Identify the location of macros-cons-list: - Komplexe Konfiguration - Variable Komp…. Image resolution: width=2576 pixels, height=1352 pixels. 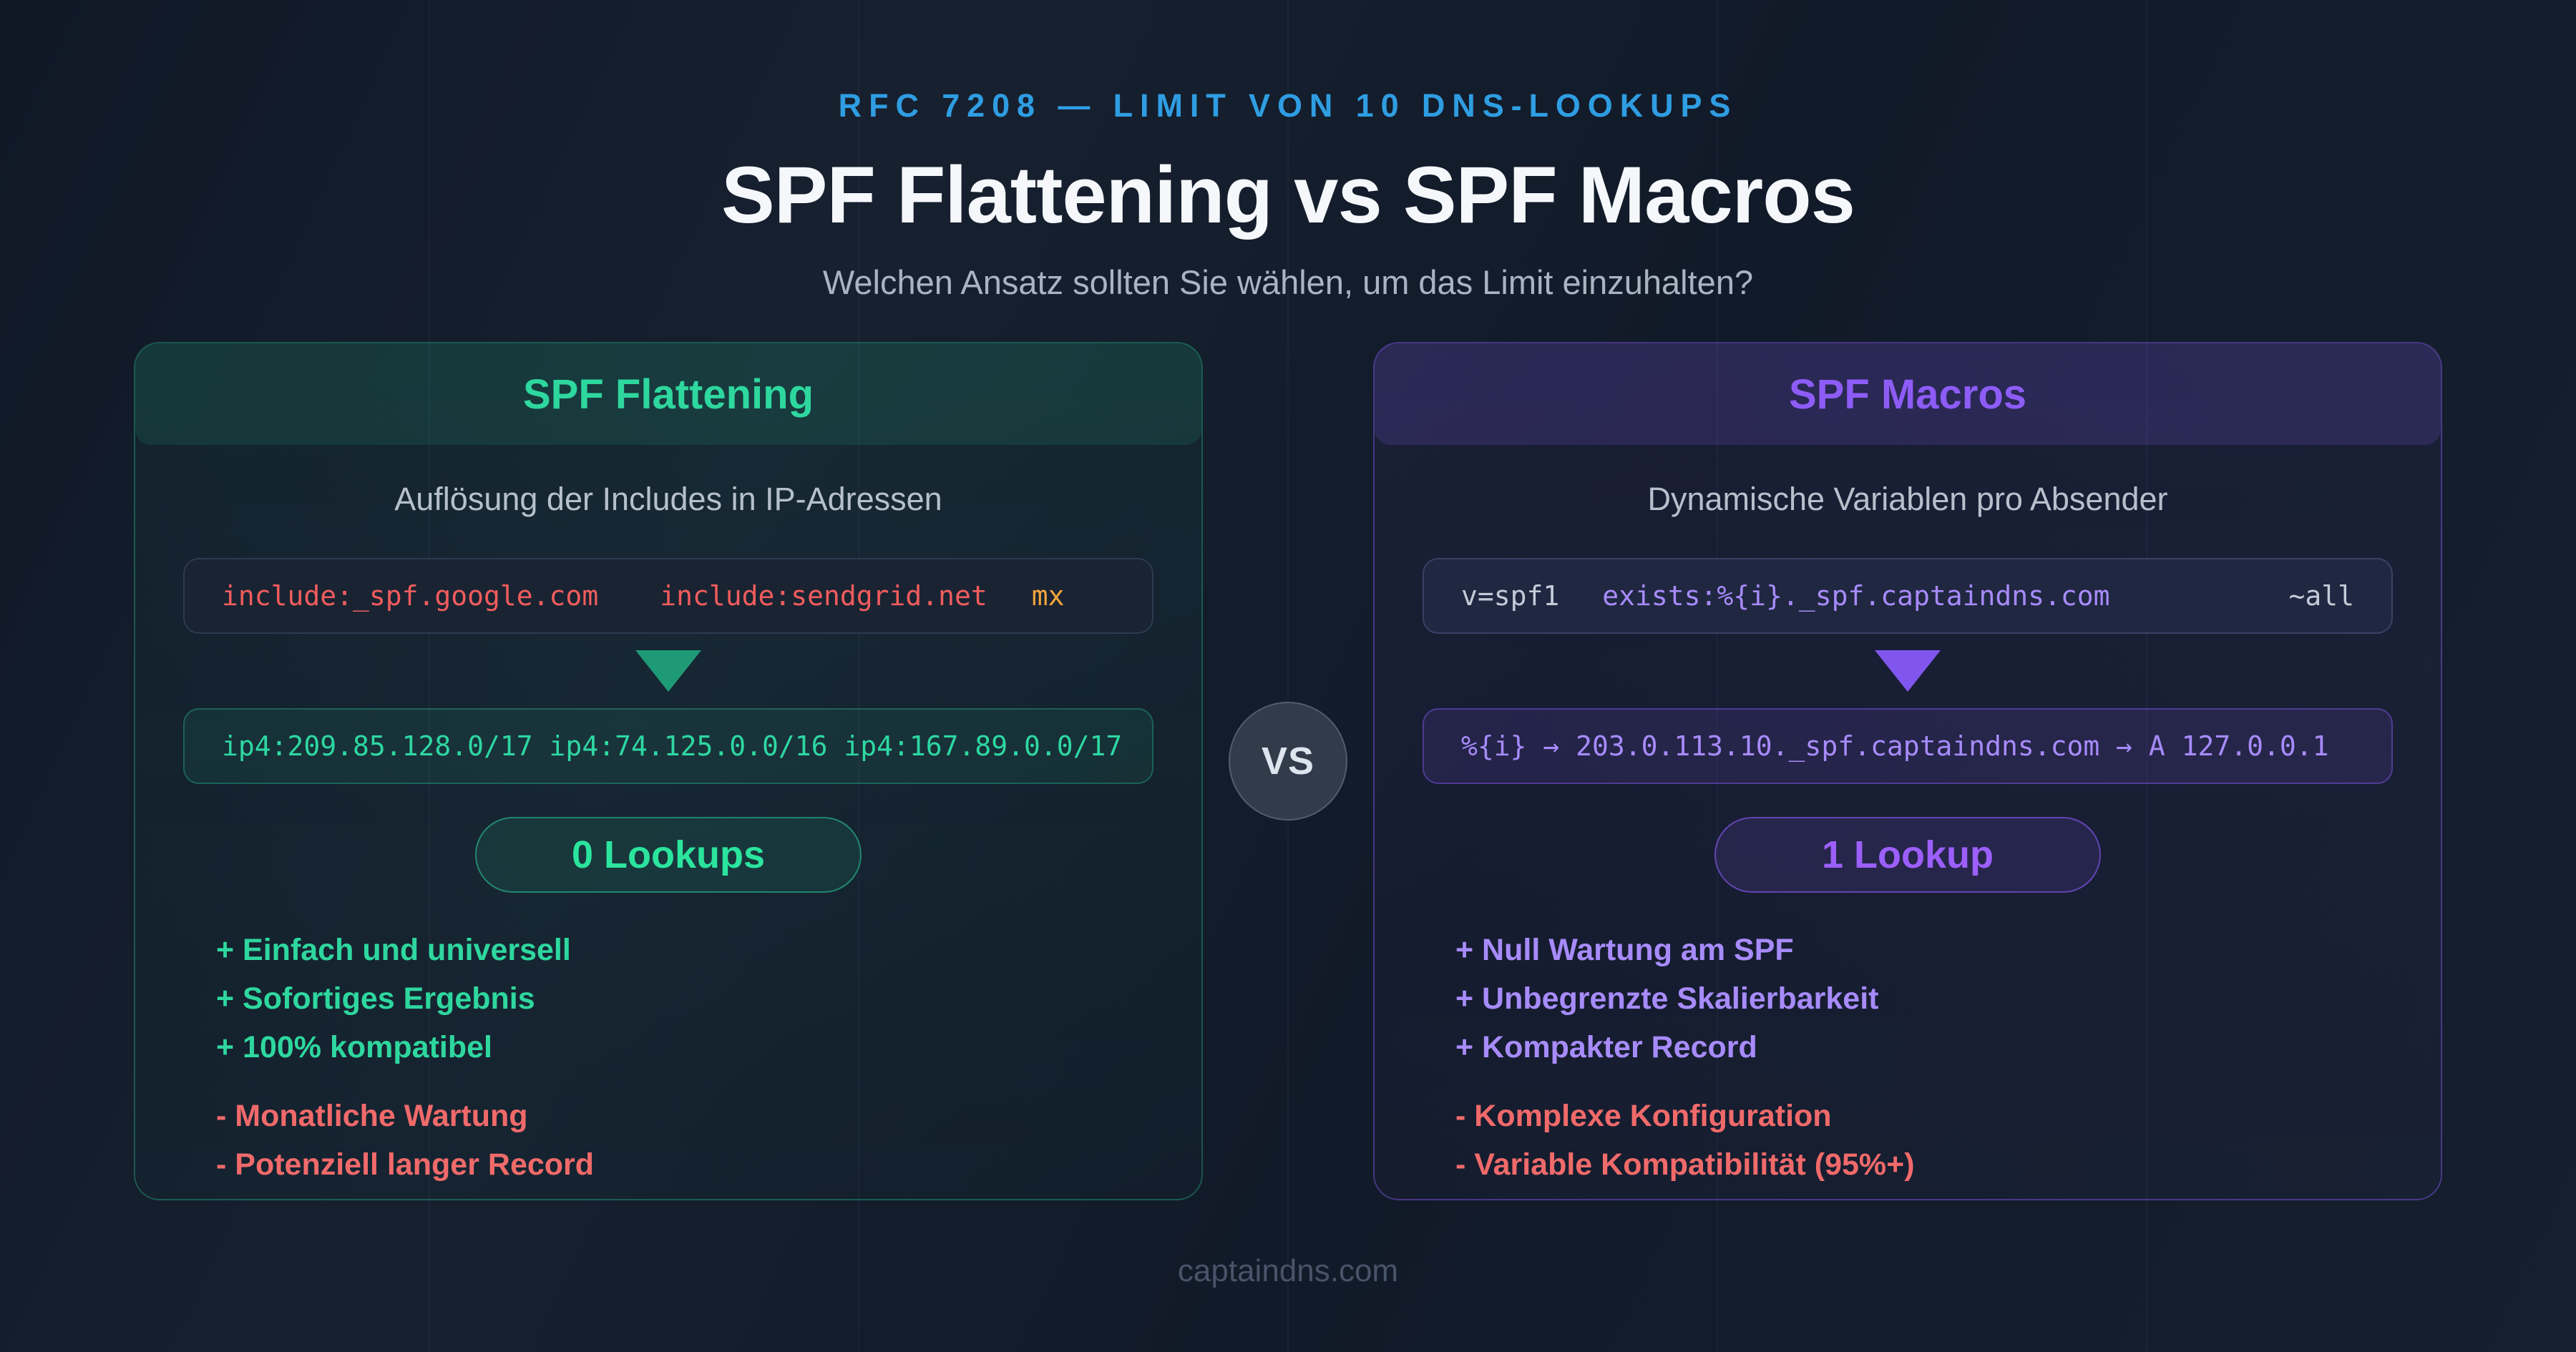
(1948, 1141).